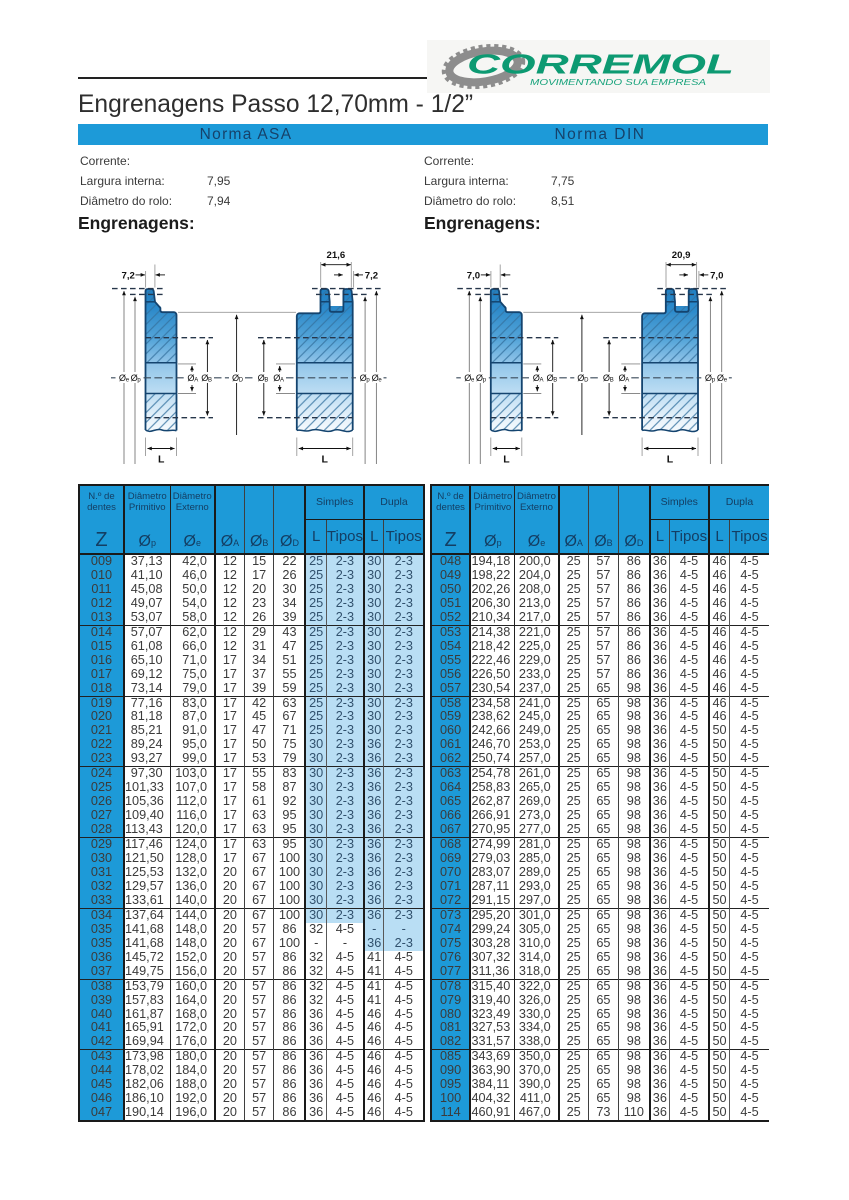  Describe the element at coordinates (241, 380) in the screenshot. I see `svg-text: D` at that location.